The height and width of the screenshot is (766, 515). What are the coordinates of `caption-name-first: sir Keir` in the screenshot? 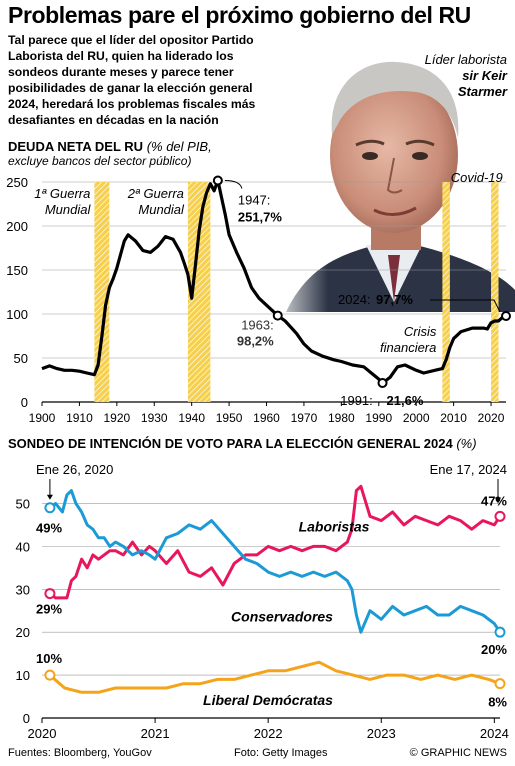 It's located at (484, 75).